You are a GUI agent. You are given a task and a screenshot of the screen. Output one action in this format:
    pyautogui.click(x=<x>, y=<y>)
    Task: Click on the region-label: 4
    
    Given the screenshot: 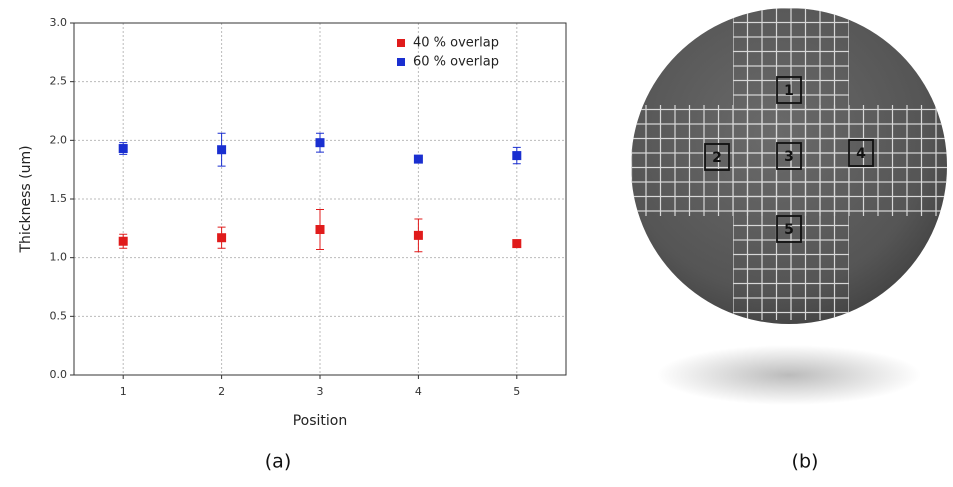 What is the action you would take?
    pyautogui.click(x=861, y=154)
    